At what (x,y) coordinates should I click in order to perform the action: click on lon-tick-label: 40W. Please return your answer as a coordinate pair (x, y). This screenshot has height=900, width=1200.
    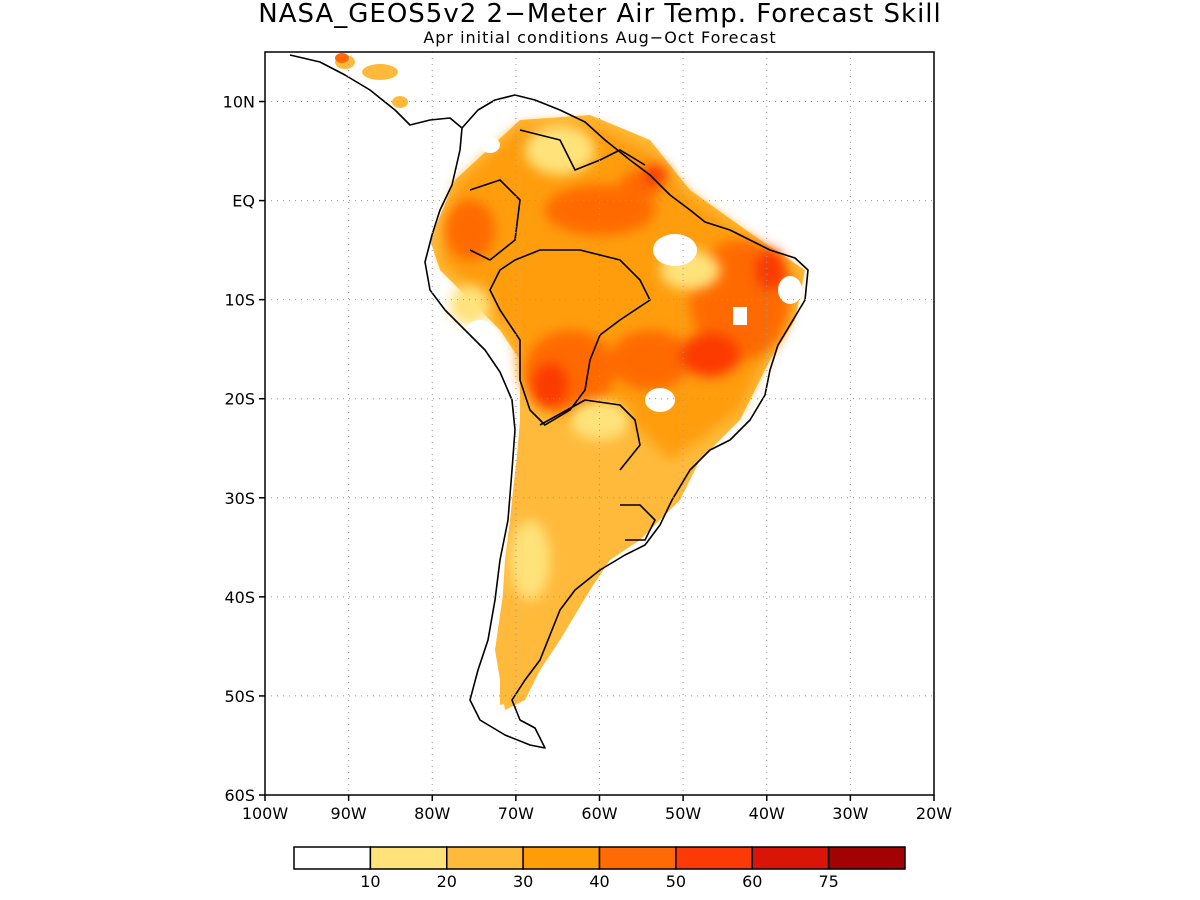
    Looking at the image, I should click on (767, 813).